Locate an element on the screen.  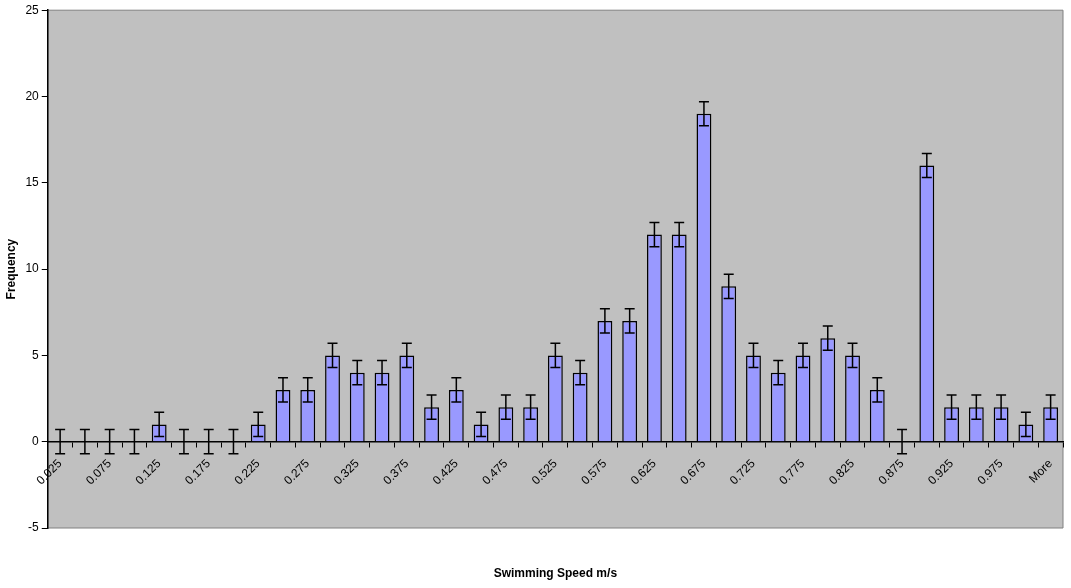
y-tick-label: 20 is located at coordinates (32, 95).